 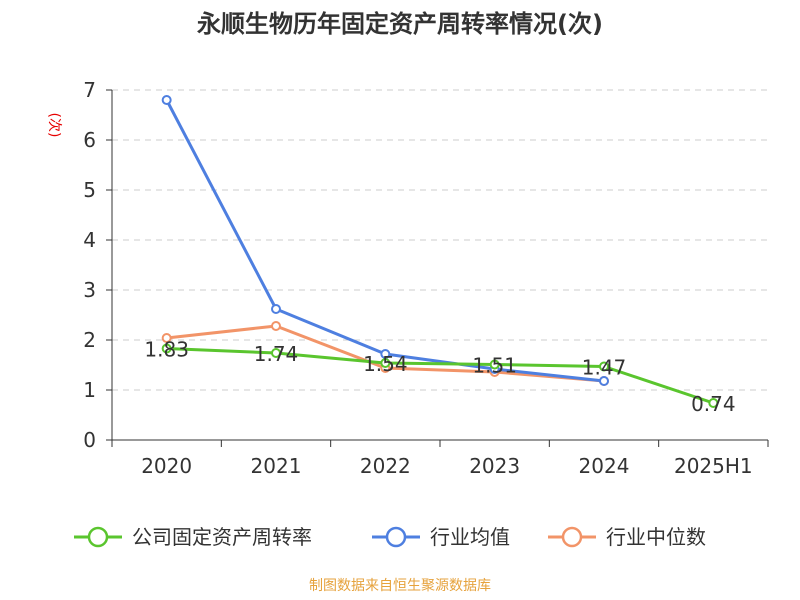 I want to click on x-tick-label-2020: 2020, so click(x=166, y=466).